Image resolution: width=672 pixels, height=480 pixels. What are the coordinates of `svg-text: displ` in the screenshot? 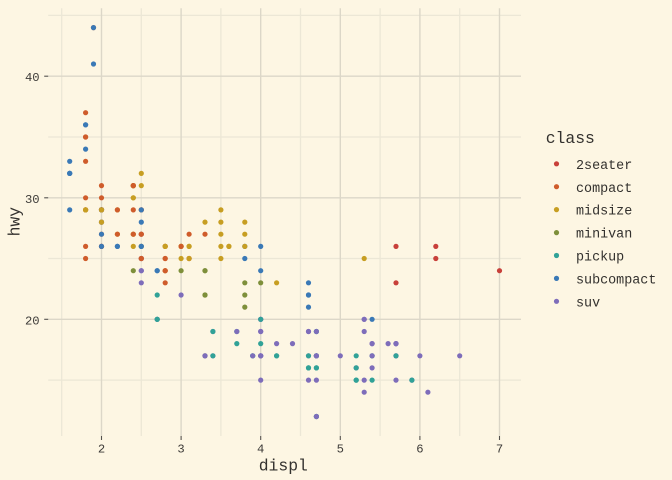 It's located at (283, 465).